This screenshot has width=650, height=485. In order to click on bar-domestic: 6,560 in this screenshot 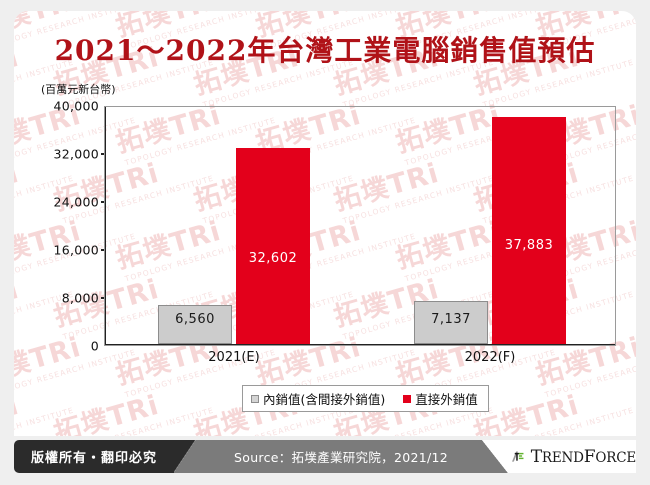, I will do `click(195, 324)`.